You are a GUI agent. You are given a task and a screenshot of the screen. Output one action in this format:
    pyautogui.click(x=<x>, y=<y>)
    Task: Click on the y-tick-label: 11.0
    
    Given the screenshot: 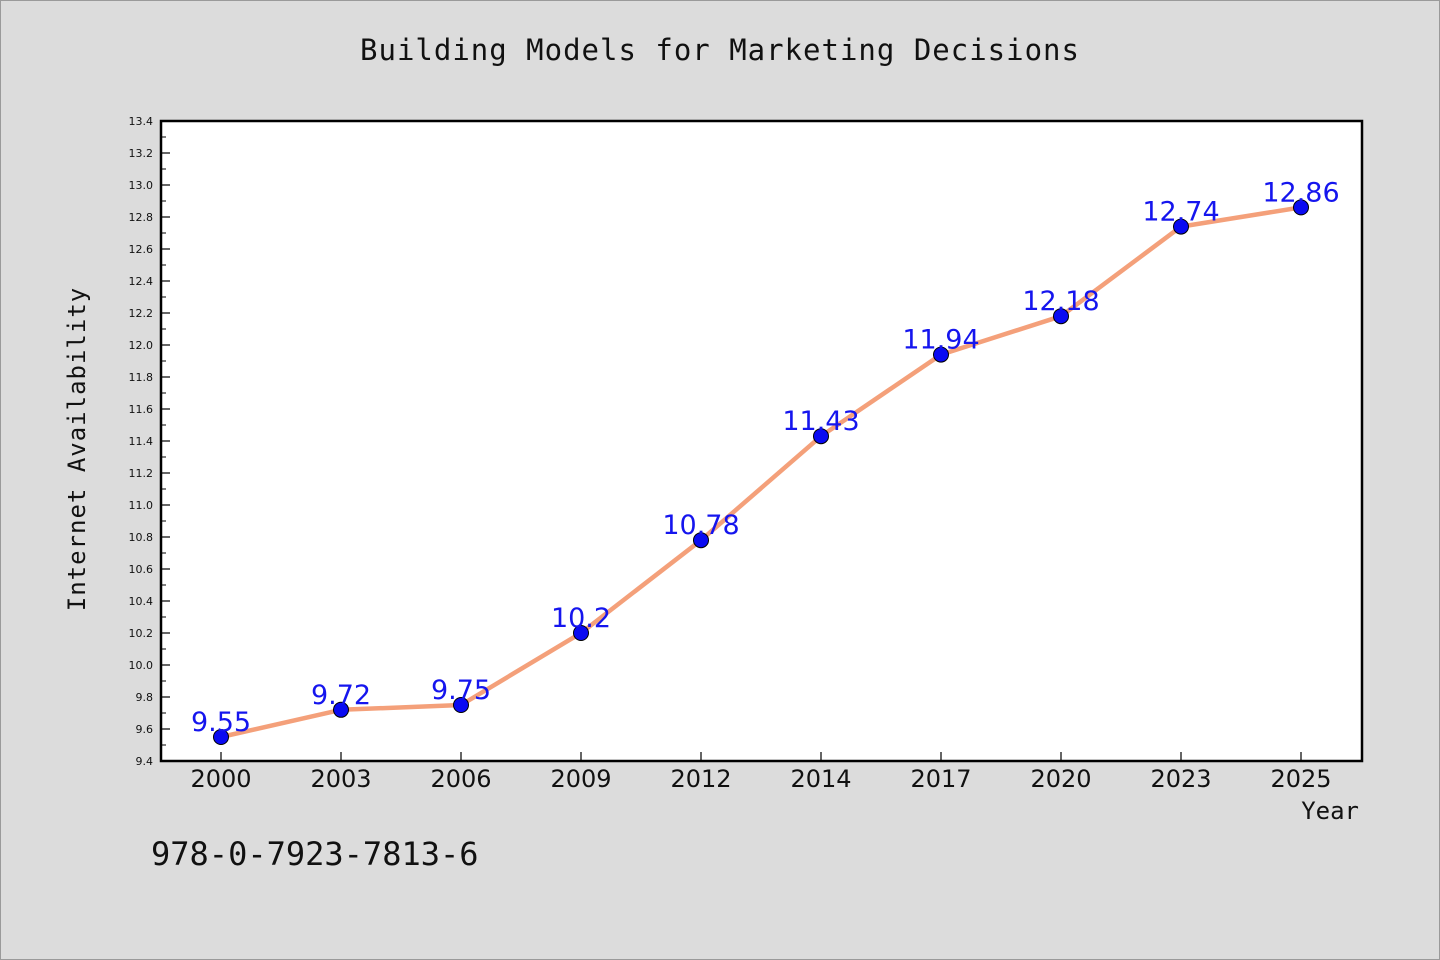 What is the action you would take?
    pyautogui.click(x=141, y=505)
    